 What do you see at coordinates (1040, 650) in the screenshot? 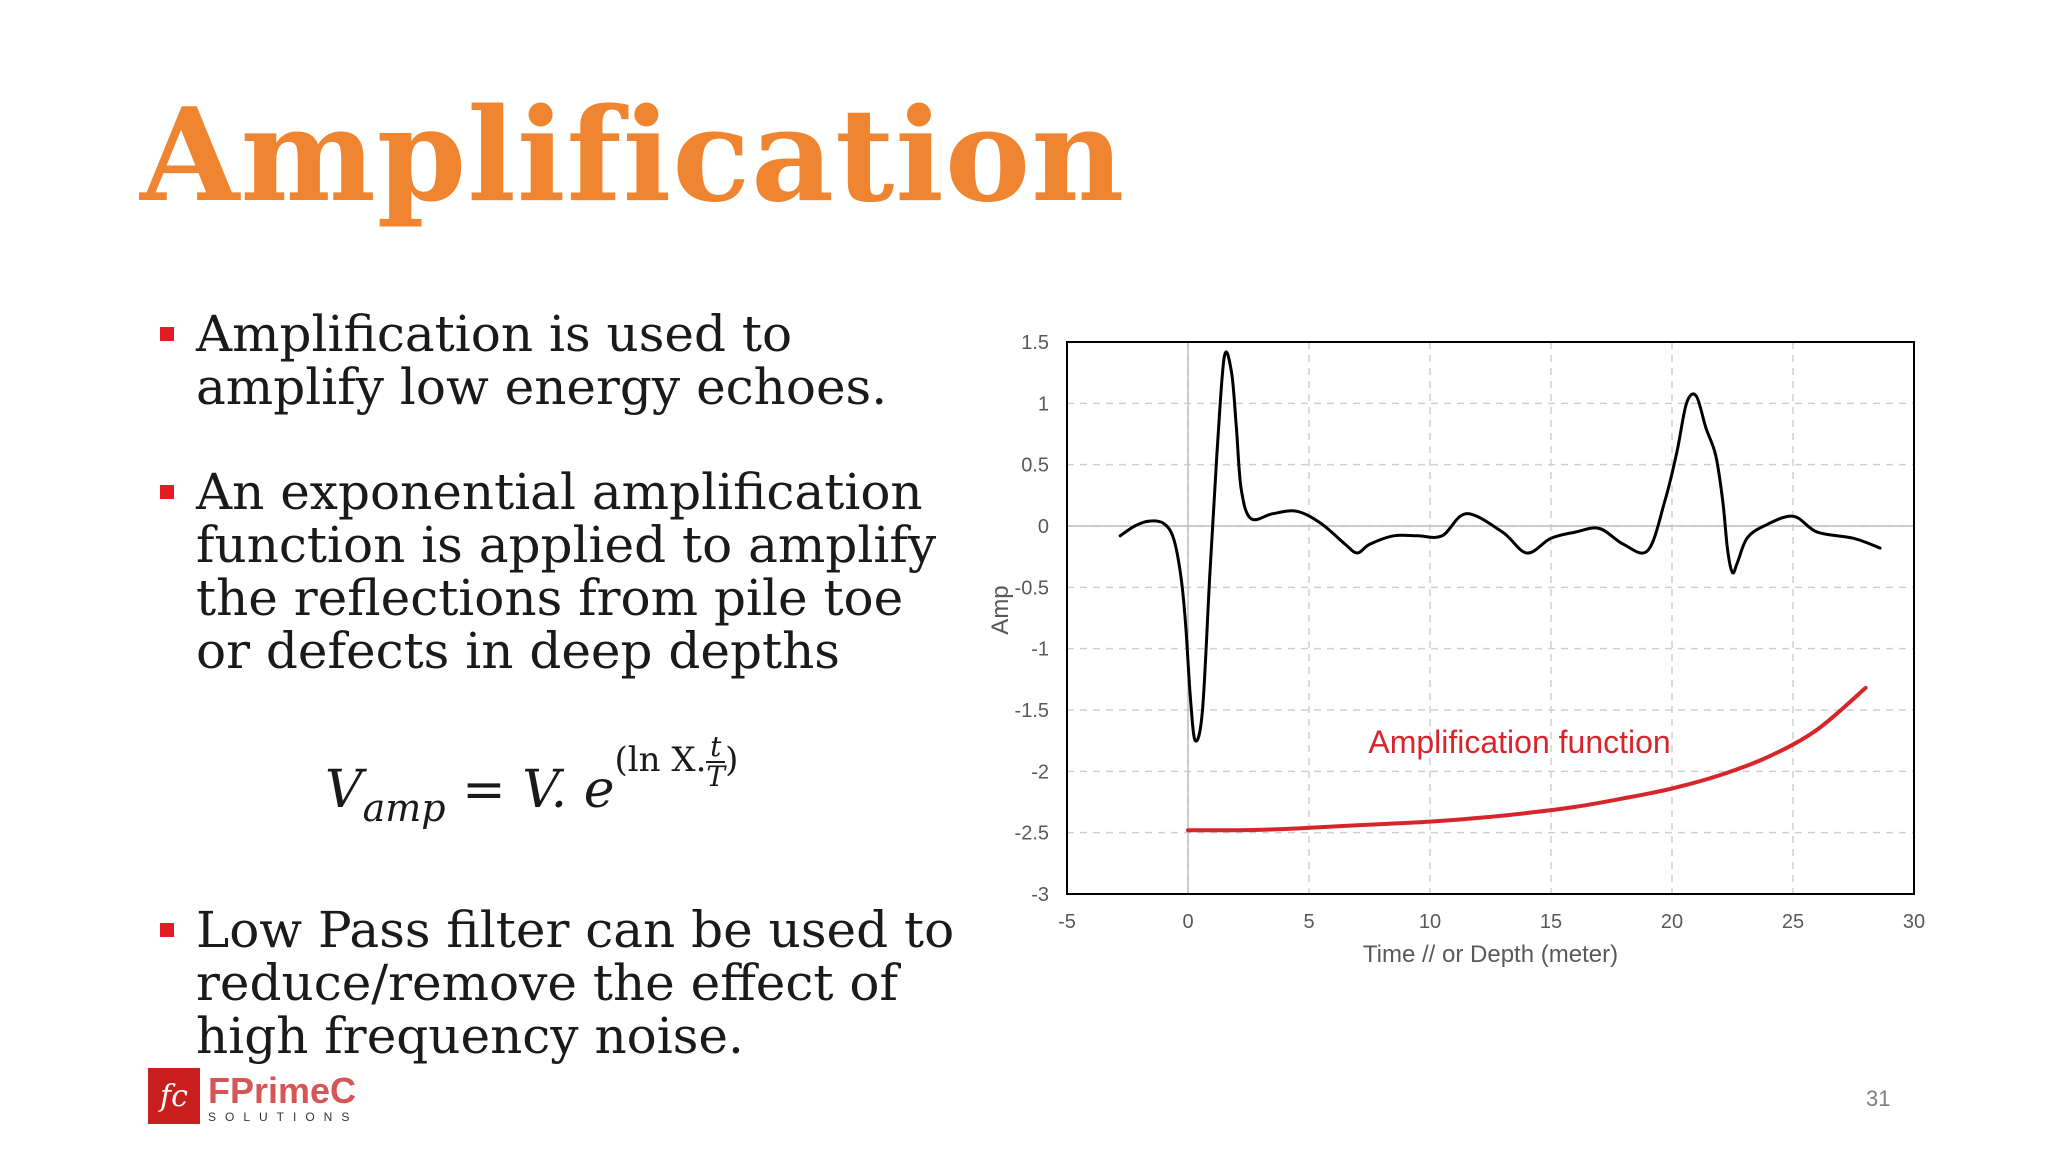
I see `y-tick-label: -1` at bounding box center [1040, 650].